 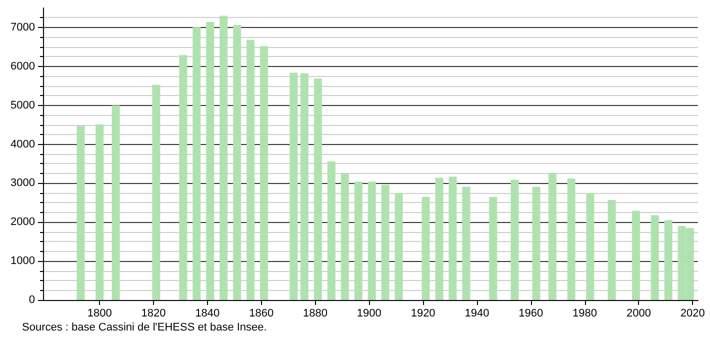 I want to click on x-tick-label: 2020, so click(x=692, y=314).